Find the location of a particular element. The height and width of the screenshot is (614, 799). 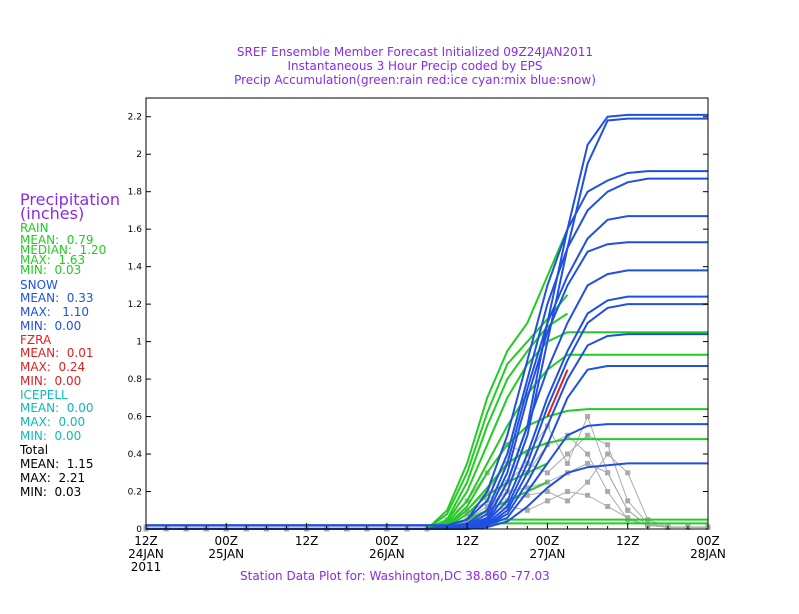

stats-heading-line-2: (inches) is located at coordinates (52, 213).